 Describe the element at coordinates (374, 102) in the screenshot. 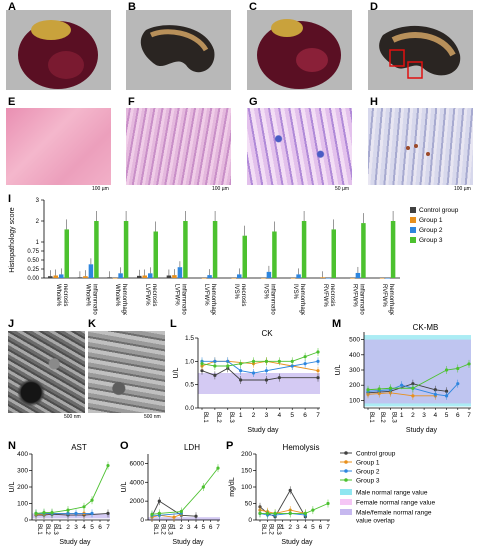

I see `label-h: H` at that location.